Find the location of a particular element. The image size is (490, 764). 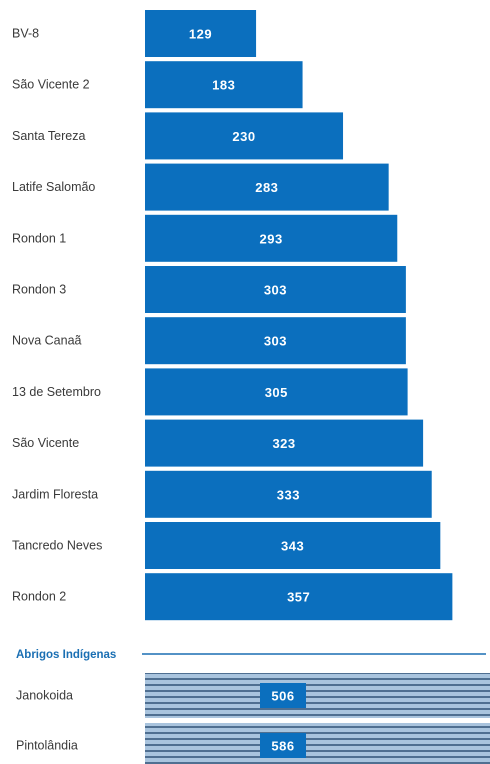

value-label: 183 is located at coordinates (223, 85).